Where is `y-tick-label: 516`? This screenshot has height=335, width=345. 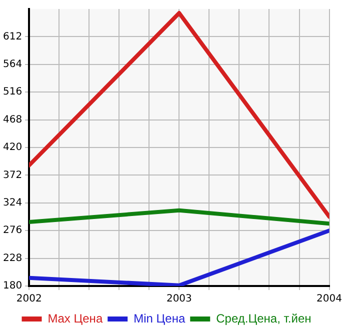
y-tick-label: 516 is located at coordinates (12, 92).